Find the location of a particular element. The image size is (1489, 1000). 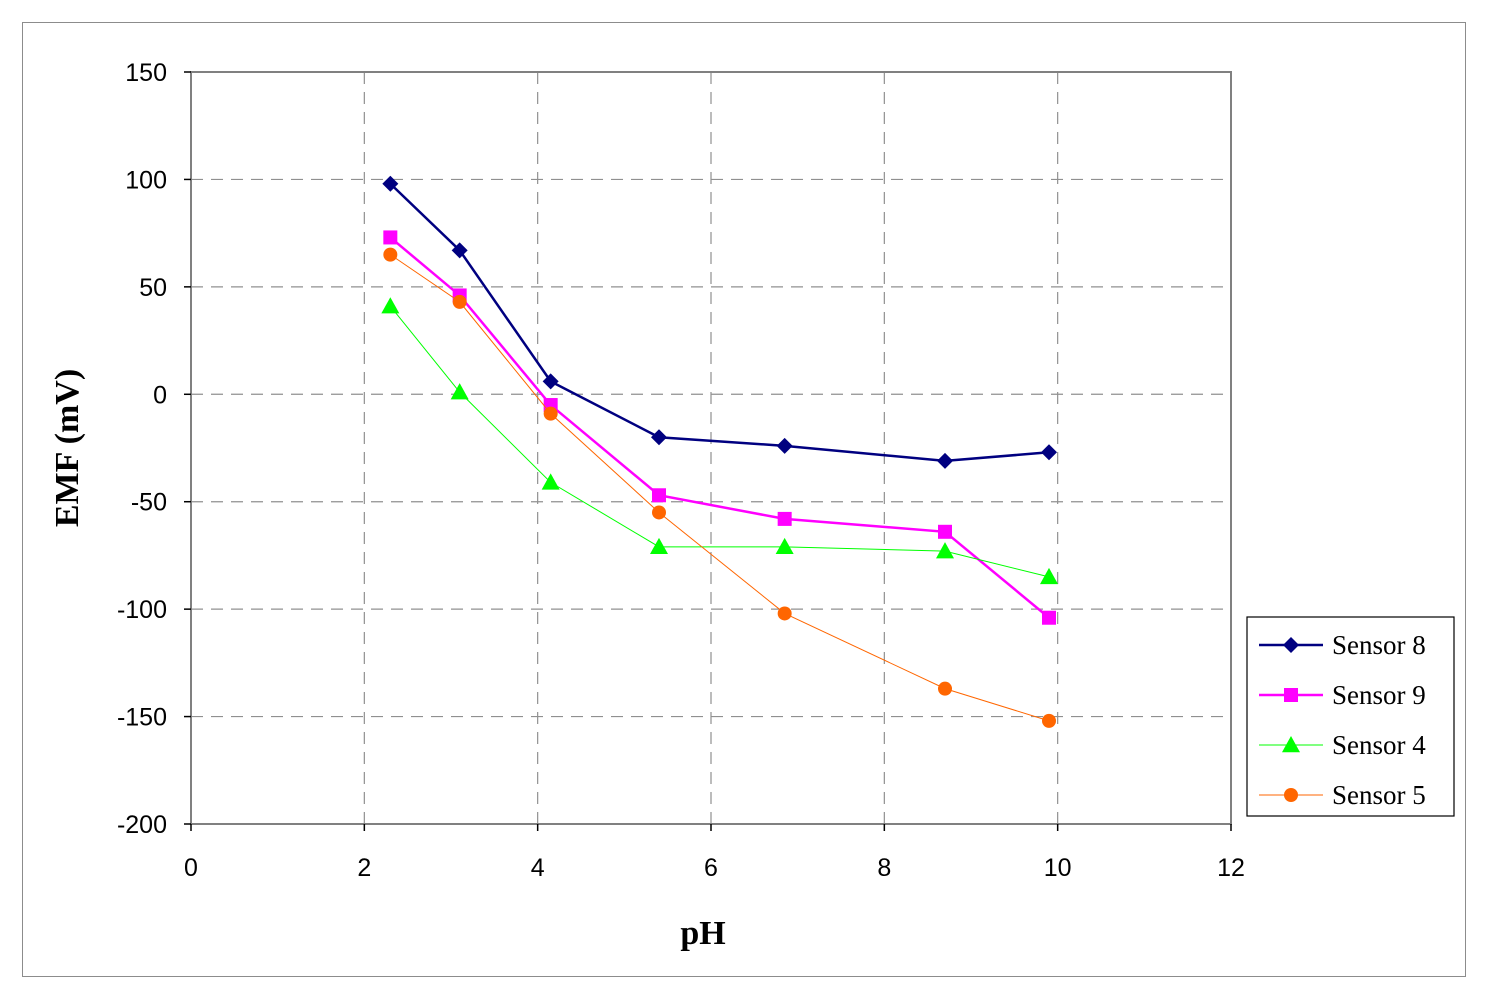

x-axis-title: pH is located at coordinates (702, 933).